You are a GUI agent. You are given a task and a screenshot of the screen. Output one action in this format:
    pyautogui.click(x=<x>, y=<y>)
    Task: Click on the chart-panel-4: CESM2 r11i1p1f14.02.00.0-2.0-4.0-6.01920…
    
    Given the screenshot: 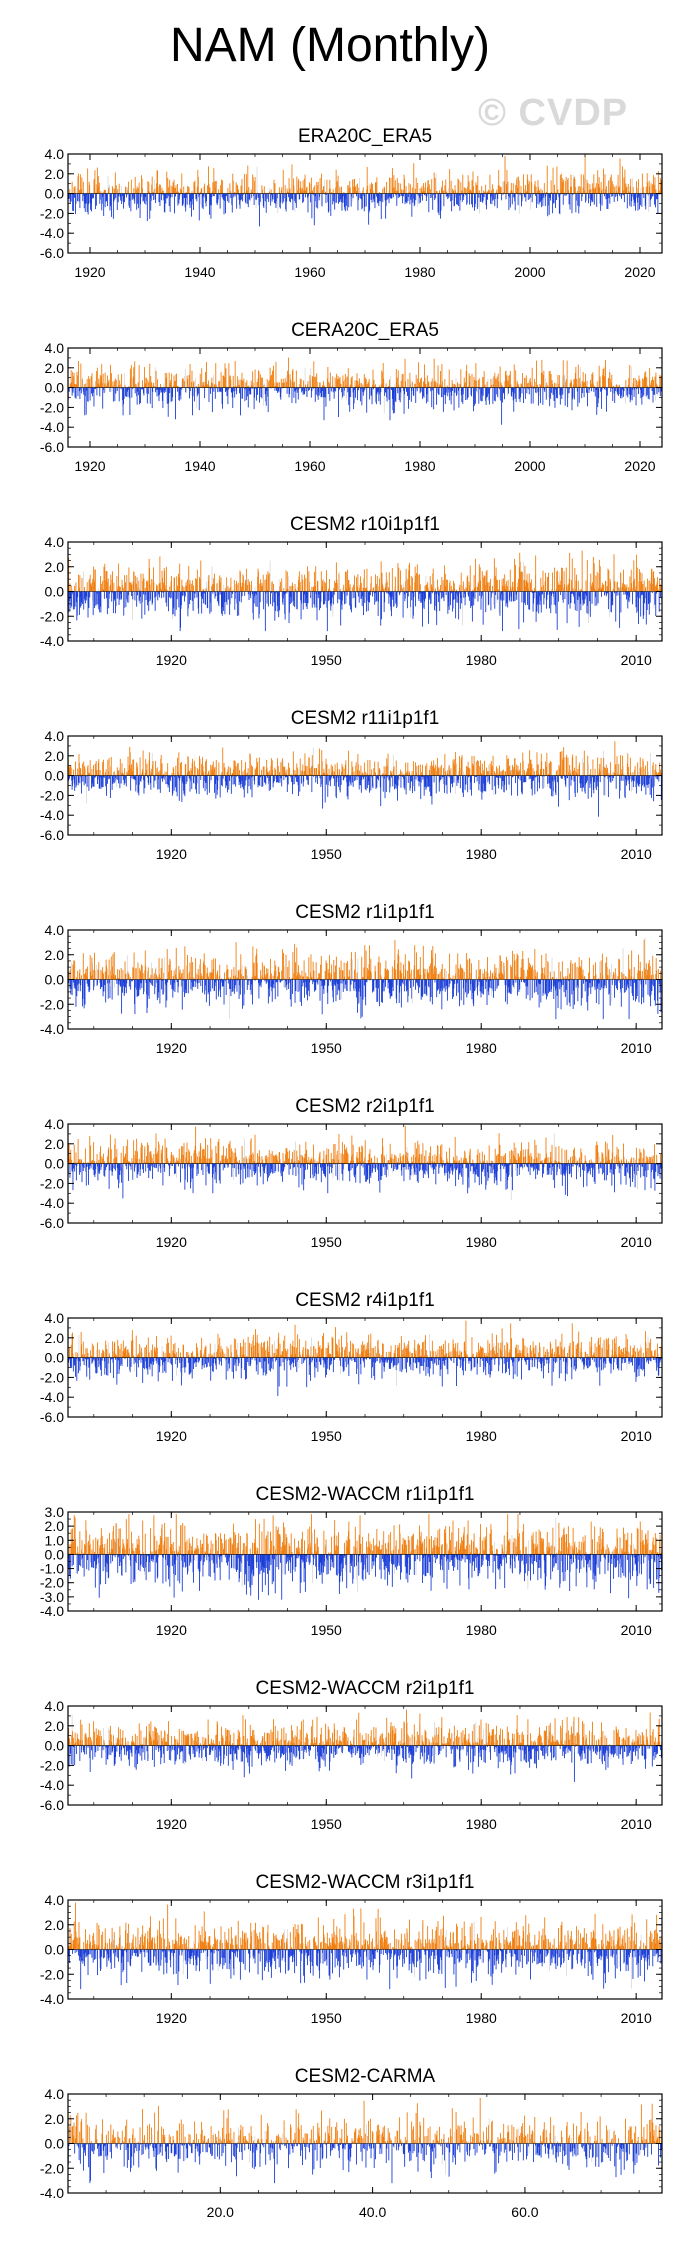 What is the action you would take?
    pyautogui.click(x=351, y=785)
    